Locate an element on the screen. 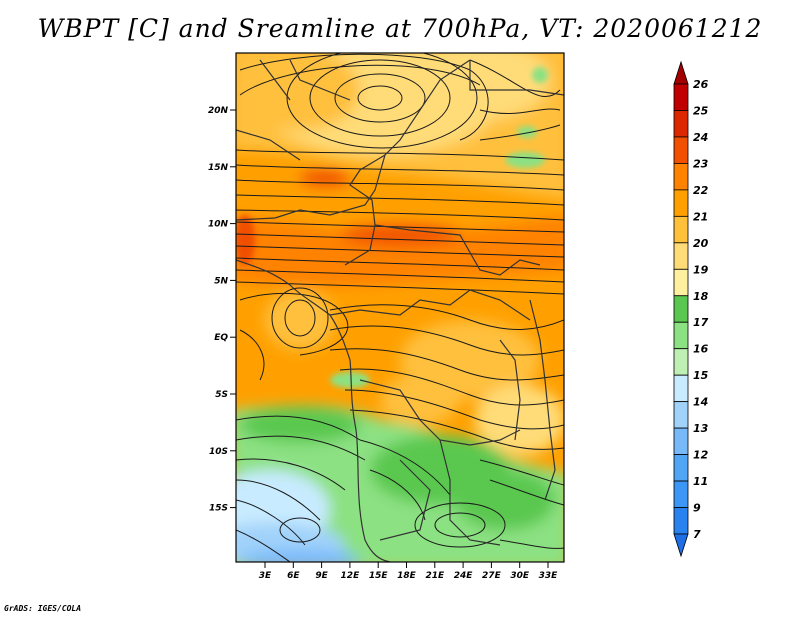  colorbar-label: 18 is located at coordinates (701, 296).